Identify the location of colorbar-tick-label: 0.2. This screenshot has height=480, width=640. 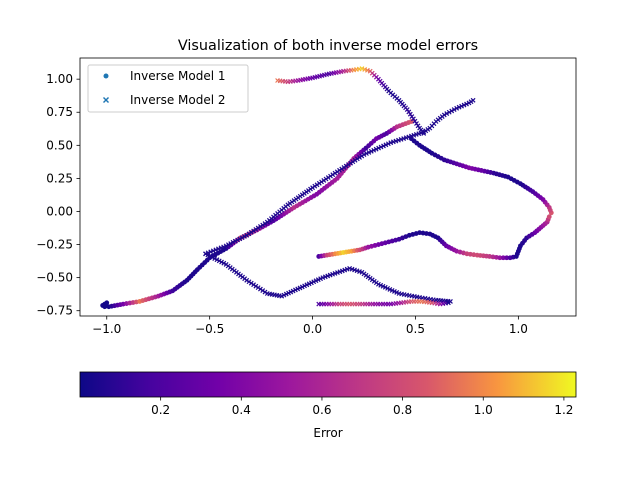
(160, 410).